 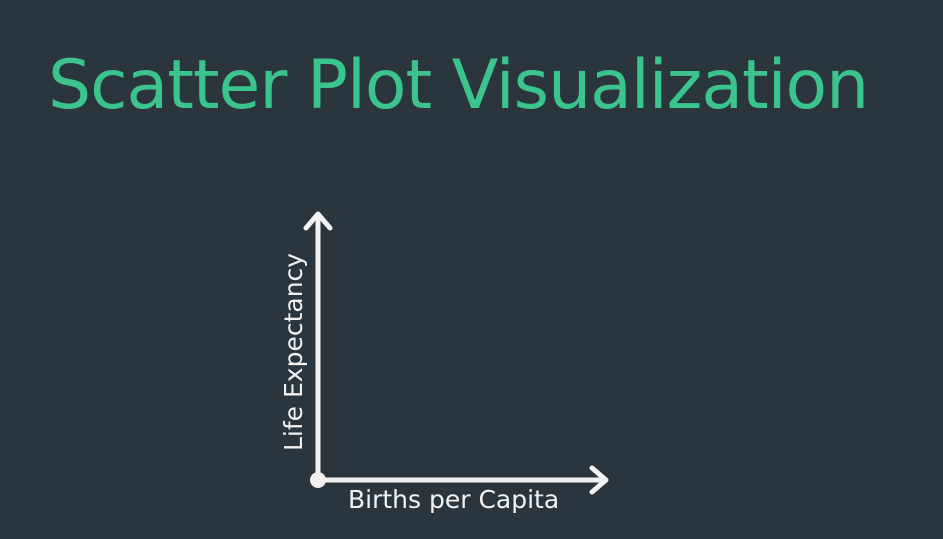 What do you see at coordinates (318, 221) in the screenshot?
I see `y-axis-arrowhead` at bounding box center [318, 221].